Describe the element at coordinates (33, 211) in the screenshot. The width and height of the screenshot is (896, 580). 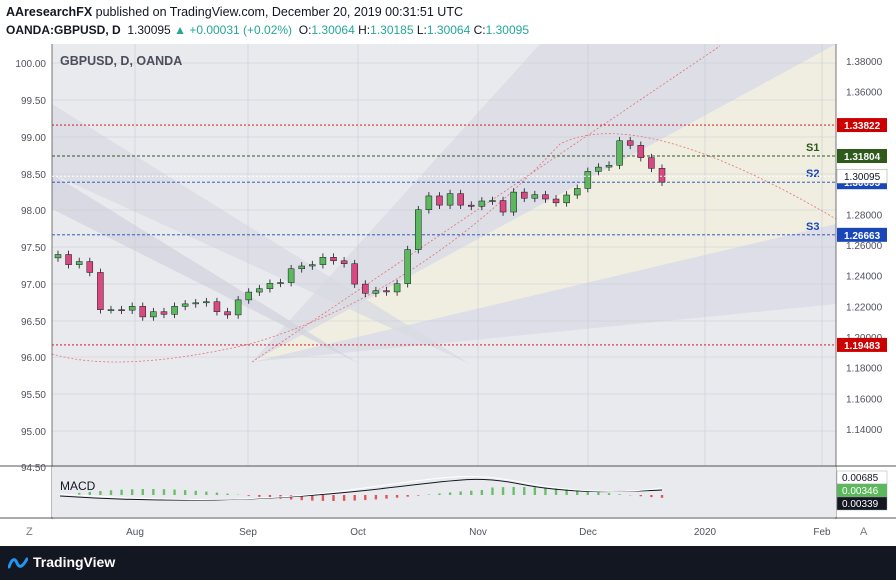
I see `left-axis-tick: 98.00` at that location.